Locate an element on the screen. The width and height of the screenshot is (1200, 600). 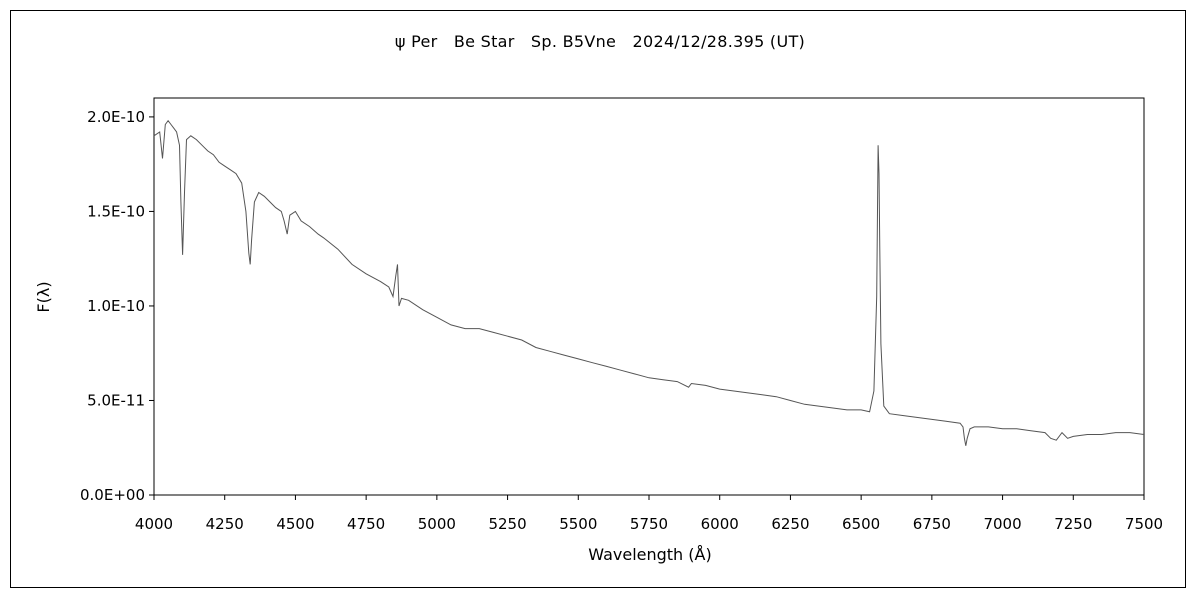
x-tick-label: 7000 is located at coordinates (1002, 524).